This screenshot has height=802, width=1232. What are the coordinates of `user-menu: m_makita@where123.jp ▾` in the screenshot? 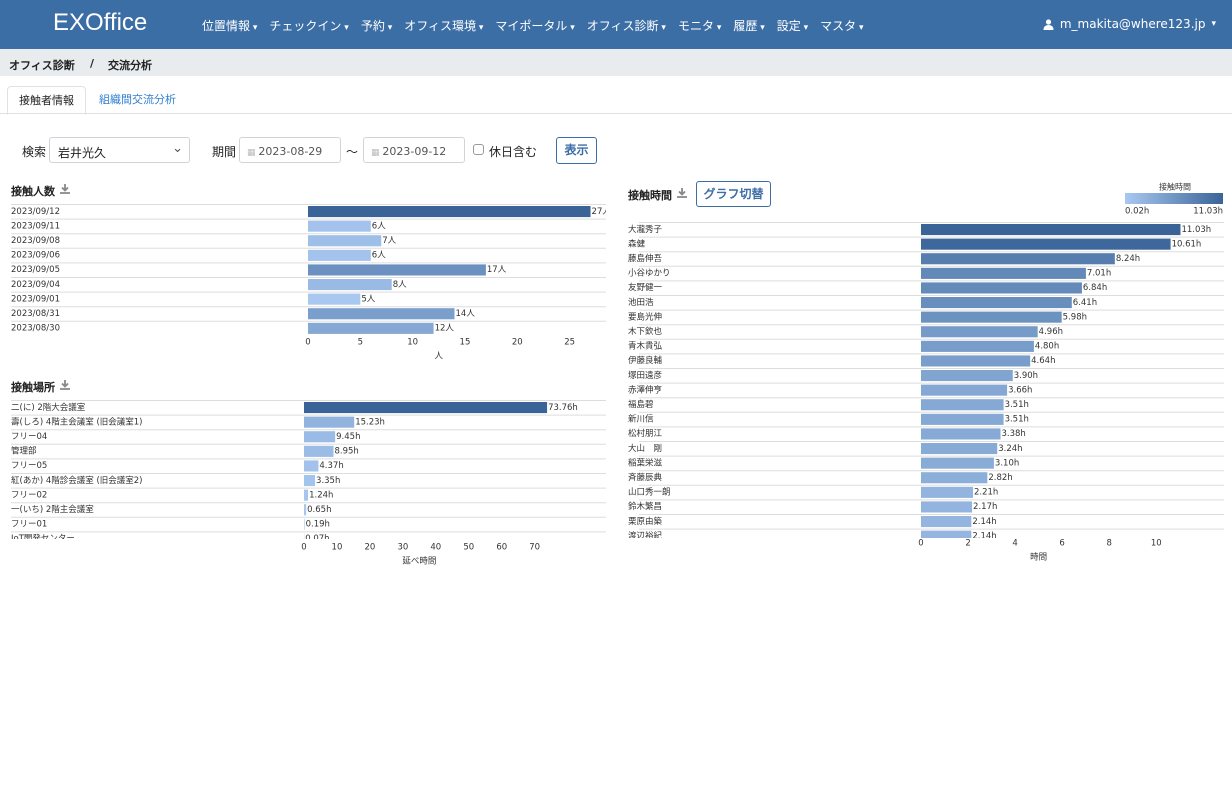 It's located at (1129, 24).